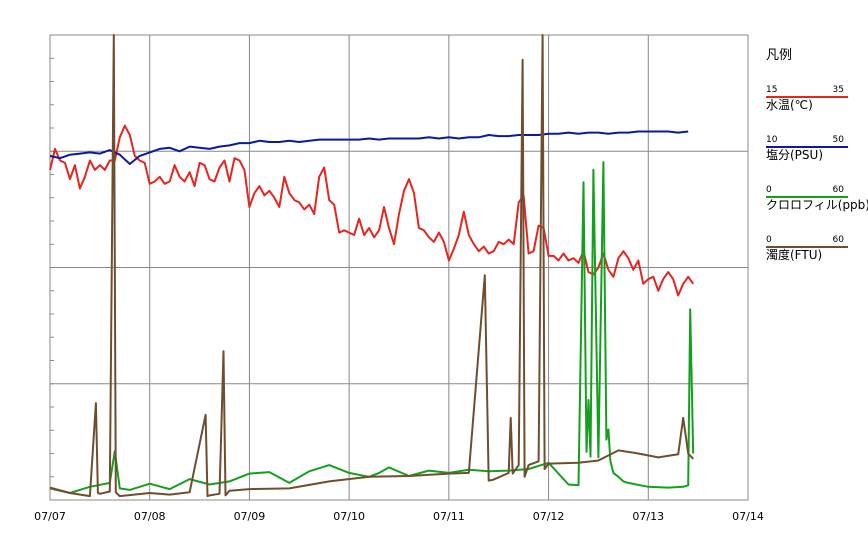  Describe the element at coordinates (815, 110) in the screenshot. I see `legend-item-0: 15 35 水温(℃)` at that location.